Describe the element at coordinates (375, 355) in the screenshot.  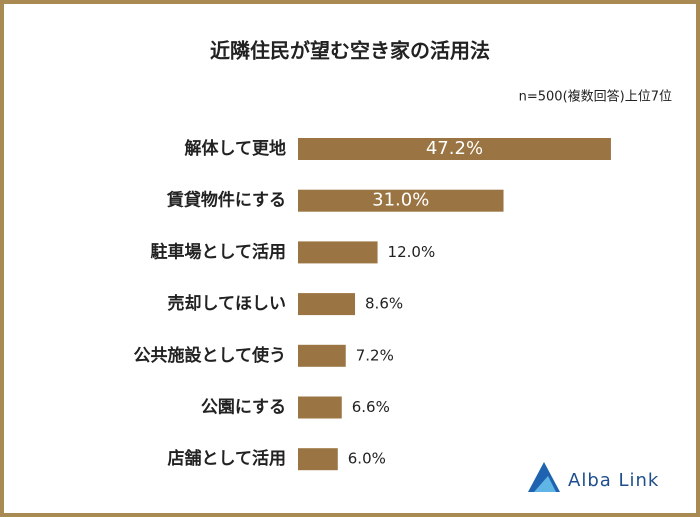
I see `value-label: 7.2%` at that location.